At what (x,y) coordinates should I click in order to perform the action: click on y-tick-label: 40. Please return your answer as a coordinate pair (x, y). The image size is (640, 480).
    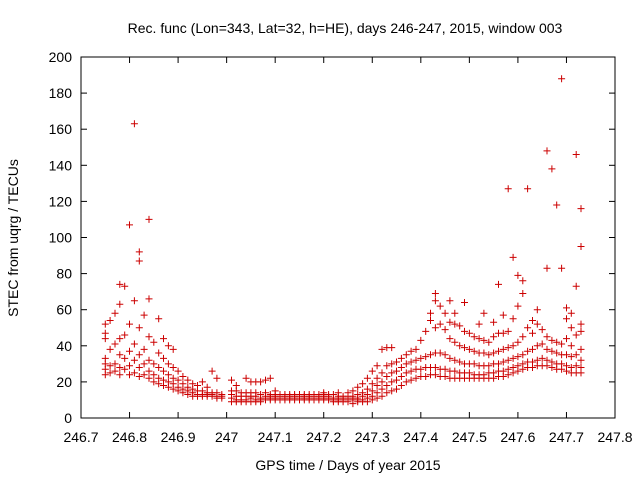
    Looking at the image, I should click on (64, 346).